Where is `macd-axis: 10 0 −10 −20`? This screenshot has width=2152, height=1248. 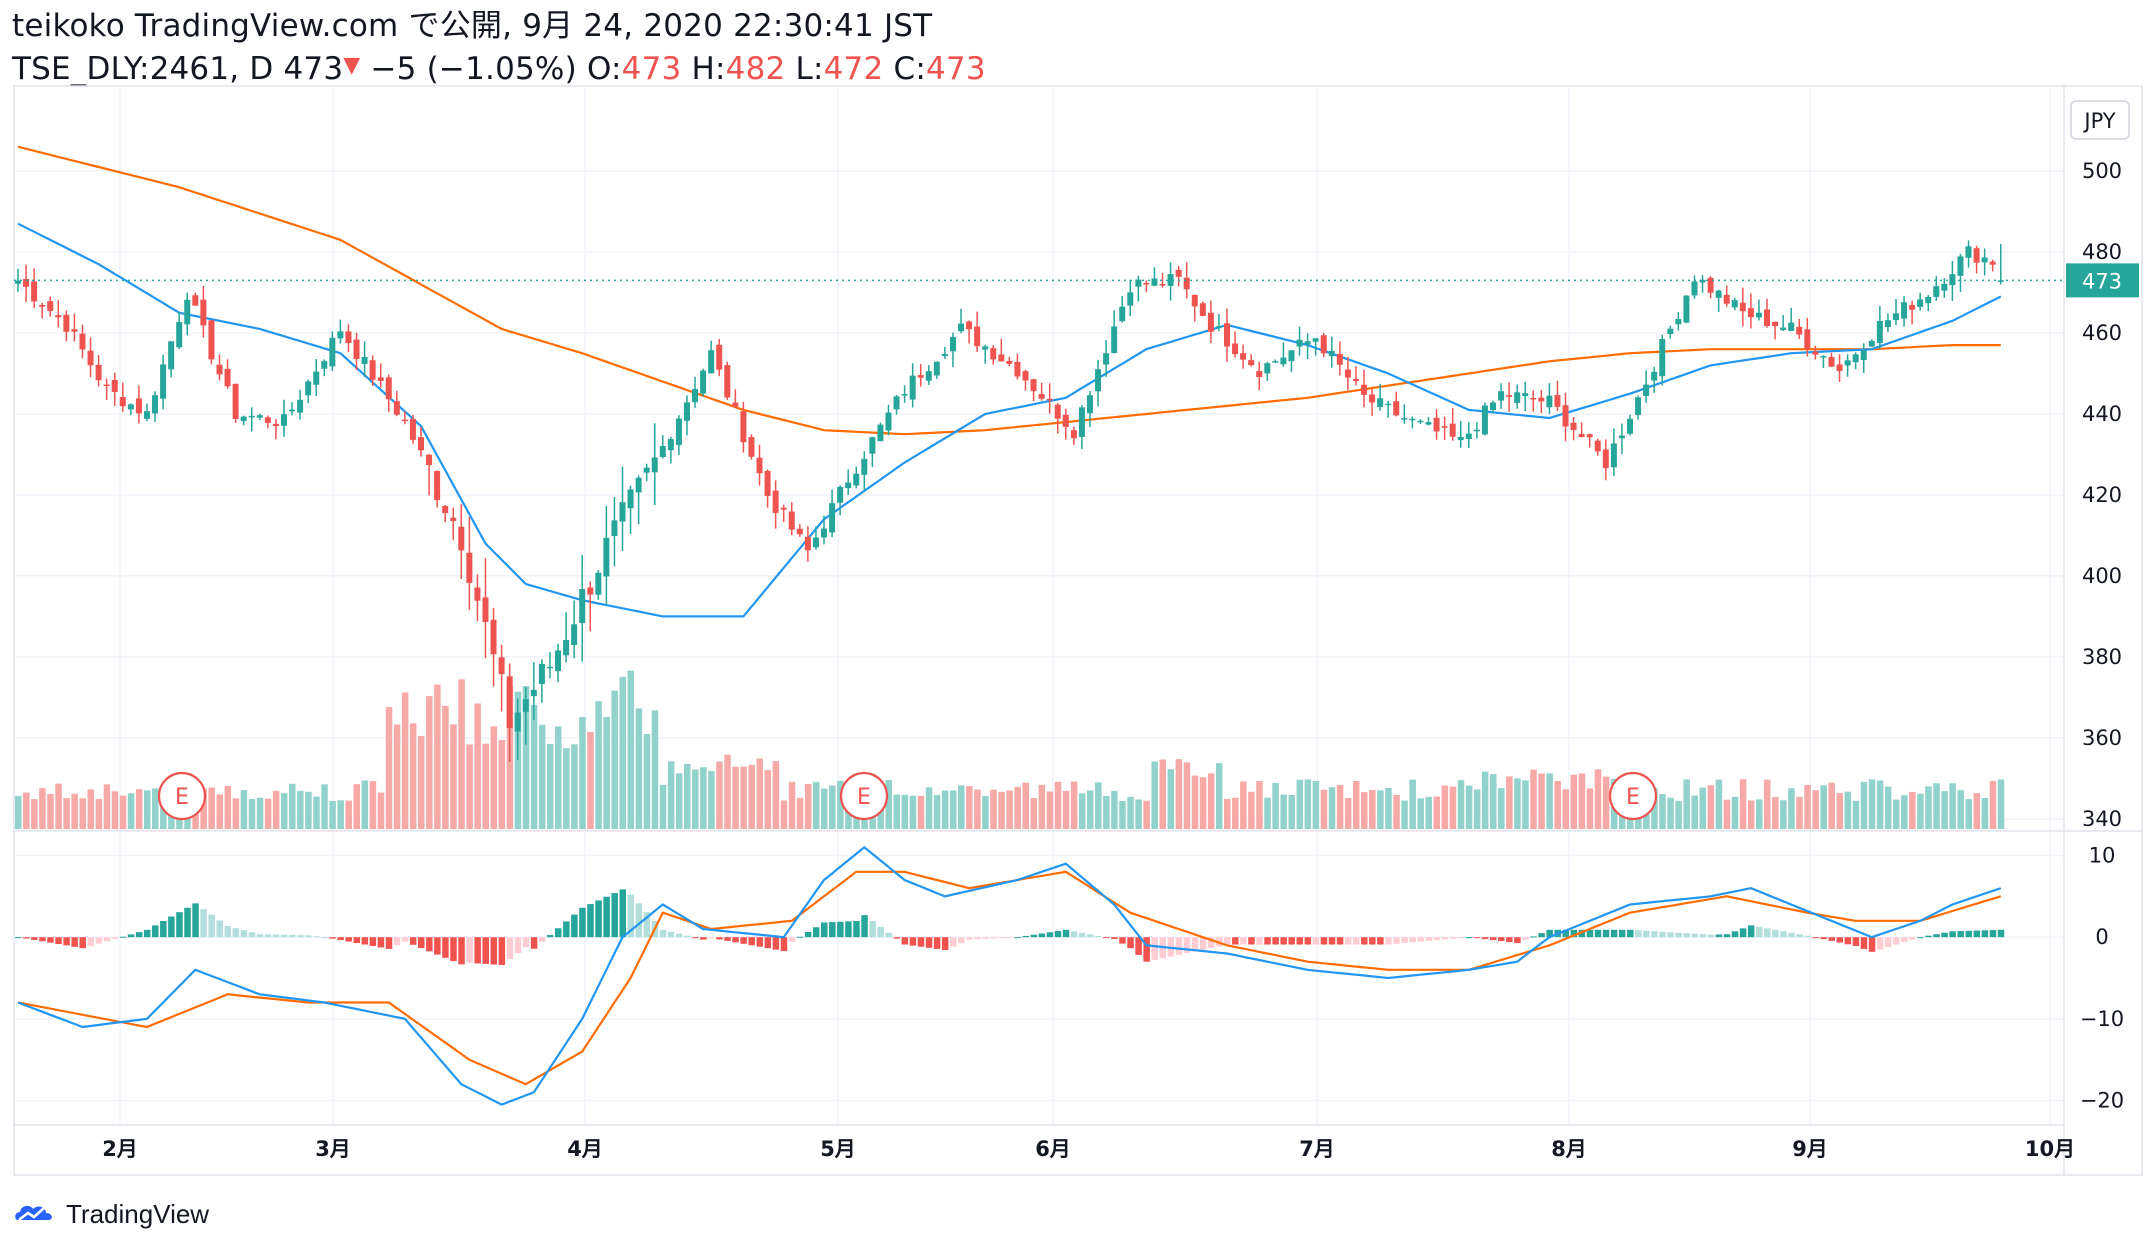 macd-axis: 10 0 −10 −20 is located at coordinates (2102, 978).